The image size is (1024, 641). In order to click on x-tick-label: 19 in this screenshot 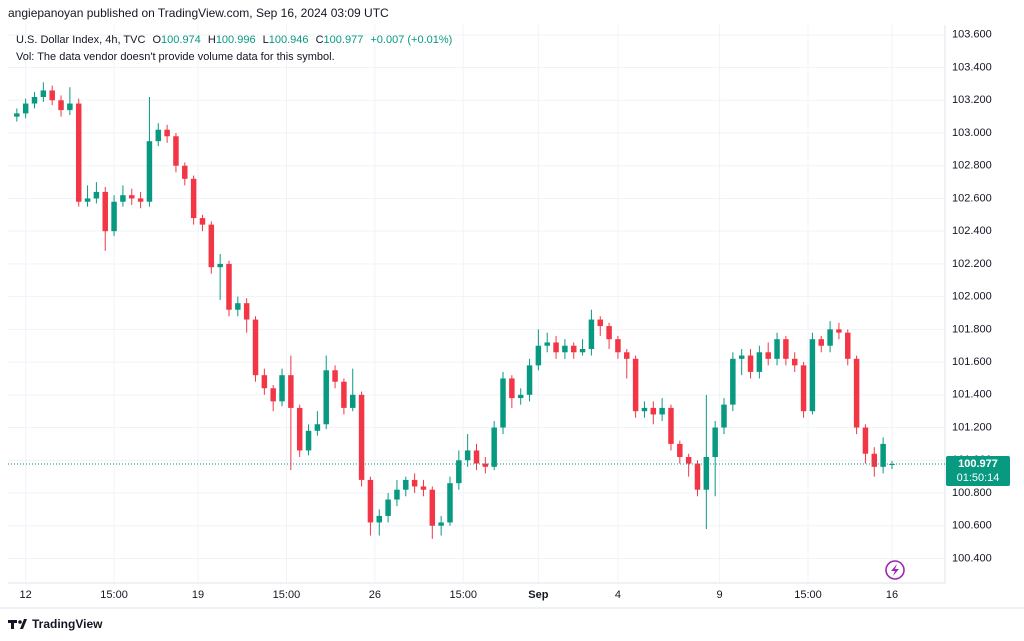, I will do `click(198, 595)`.